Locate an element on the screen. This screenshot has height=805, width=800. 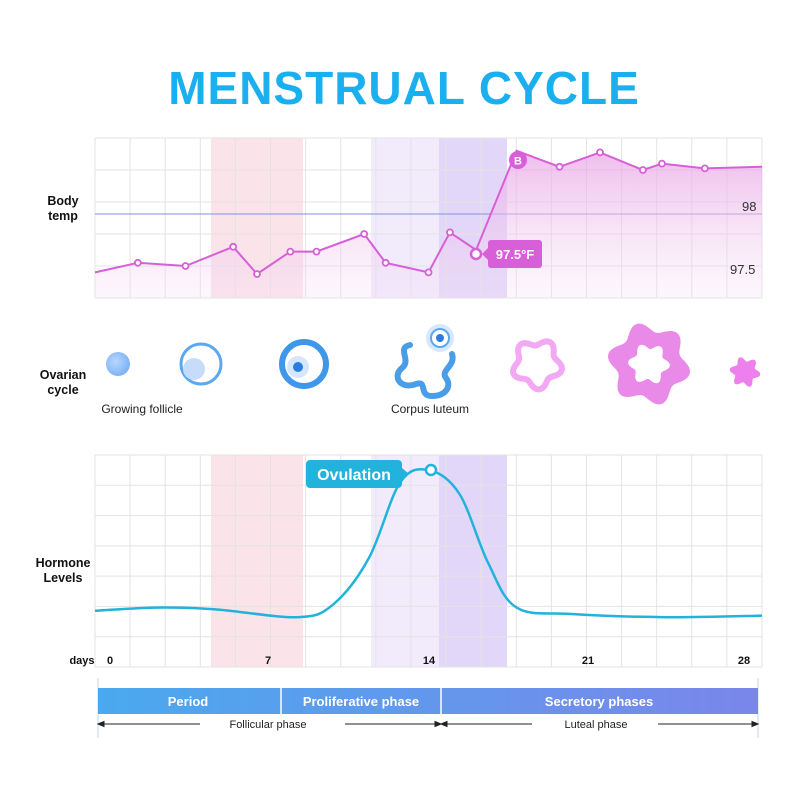
day-tick-0: 0 is located at coordinates (110, 661).